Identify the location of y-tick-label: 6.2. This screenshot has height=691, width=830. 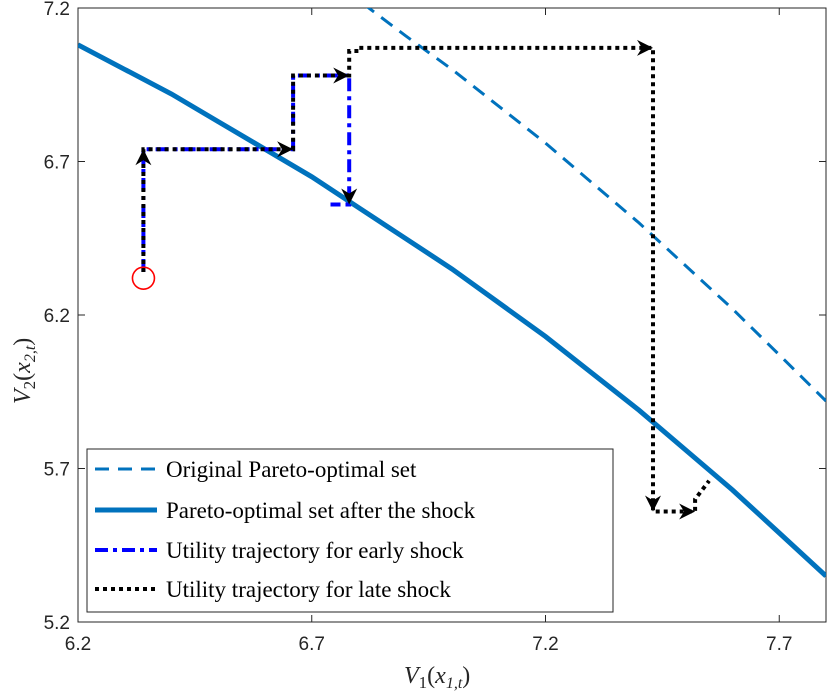
(57, 316).